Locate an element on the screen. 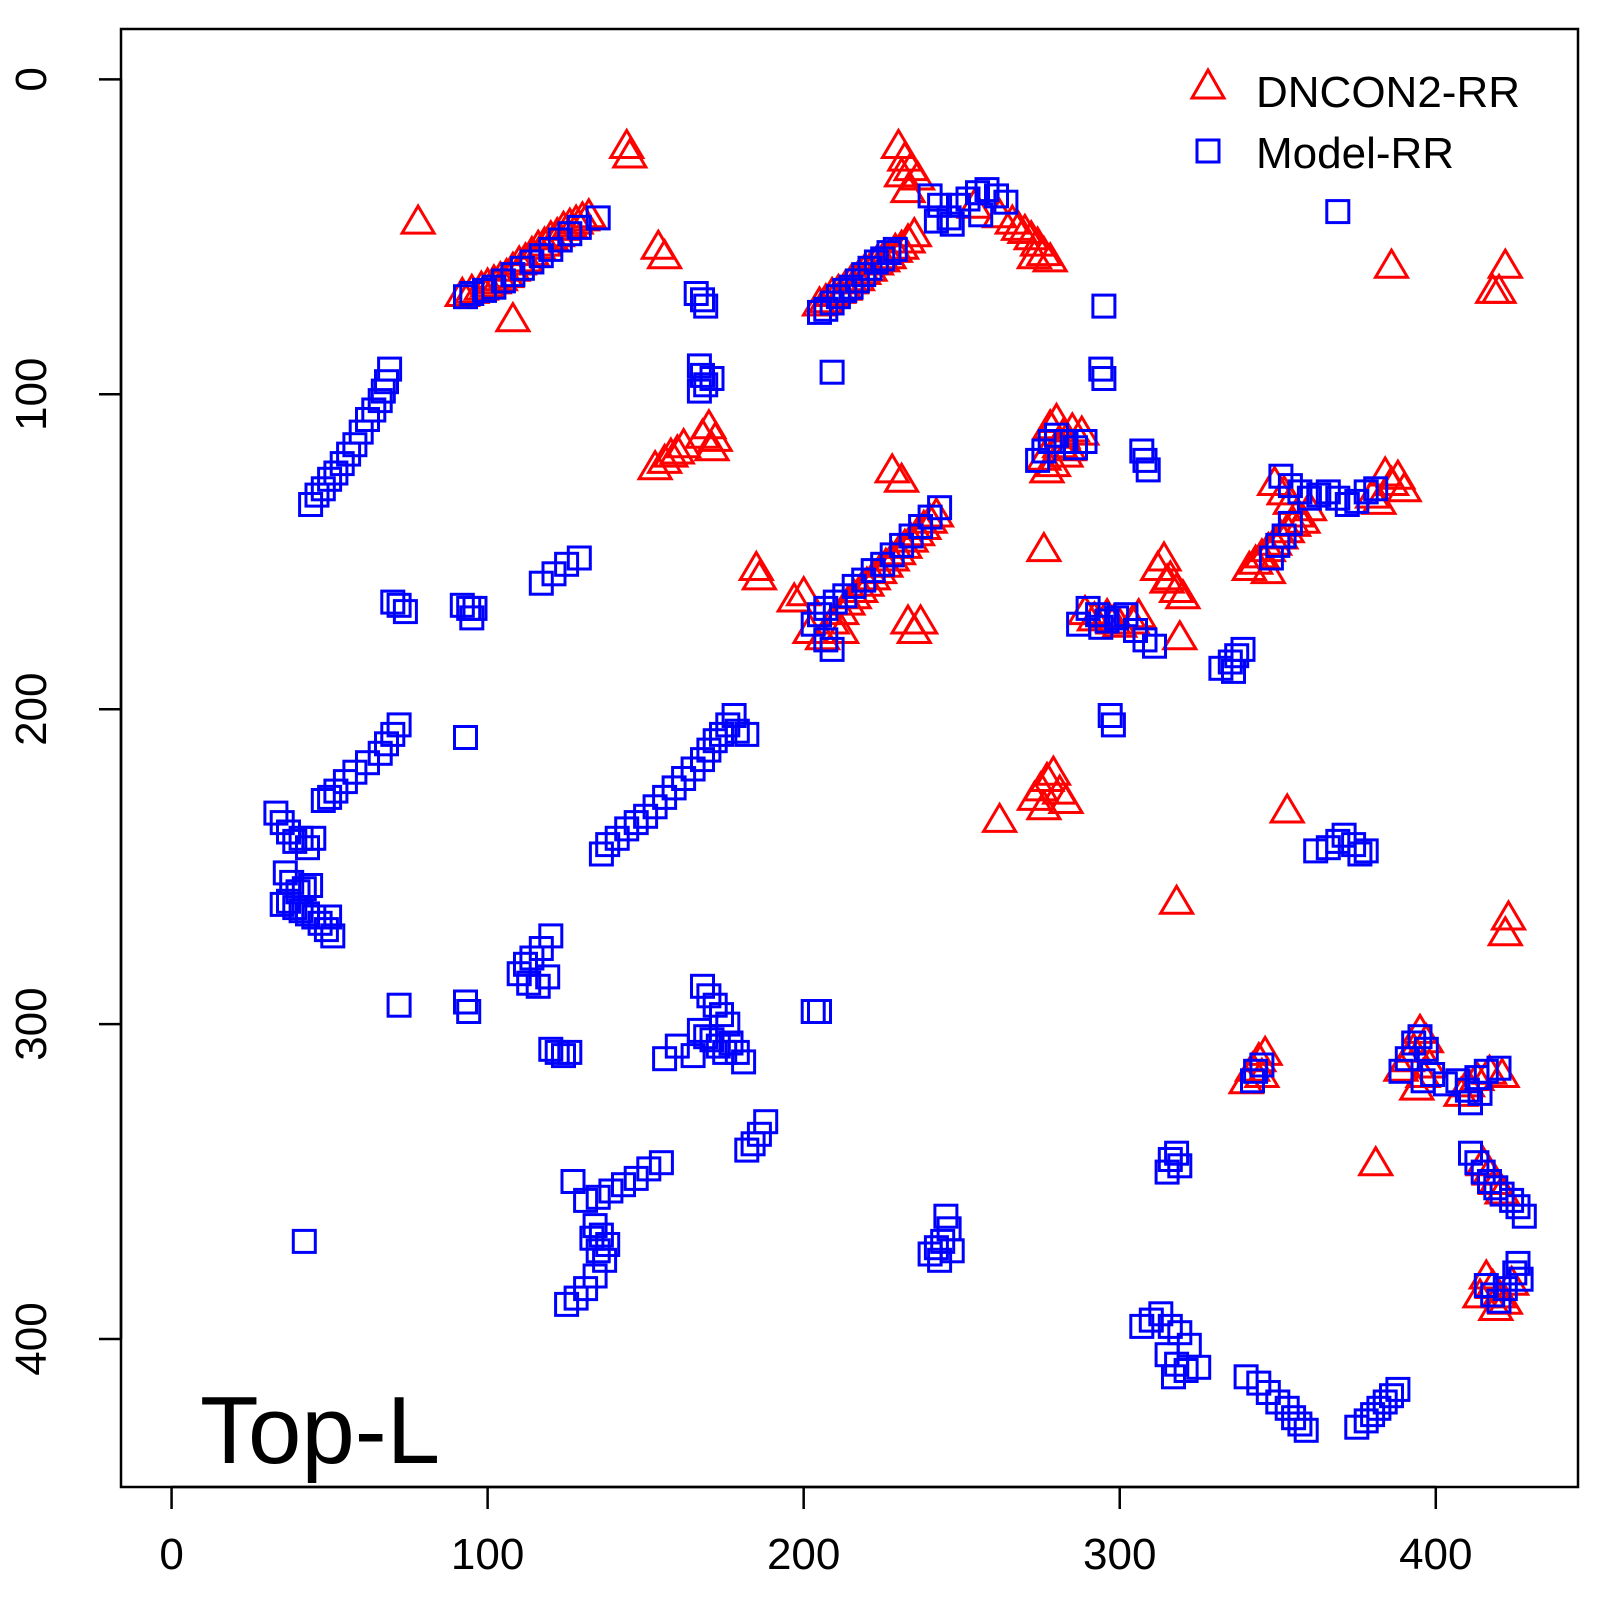  y-tick-label-200: 200 is located at coordinates (31, 708).